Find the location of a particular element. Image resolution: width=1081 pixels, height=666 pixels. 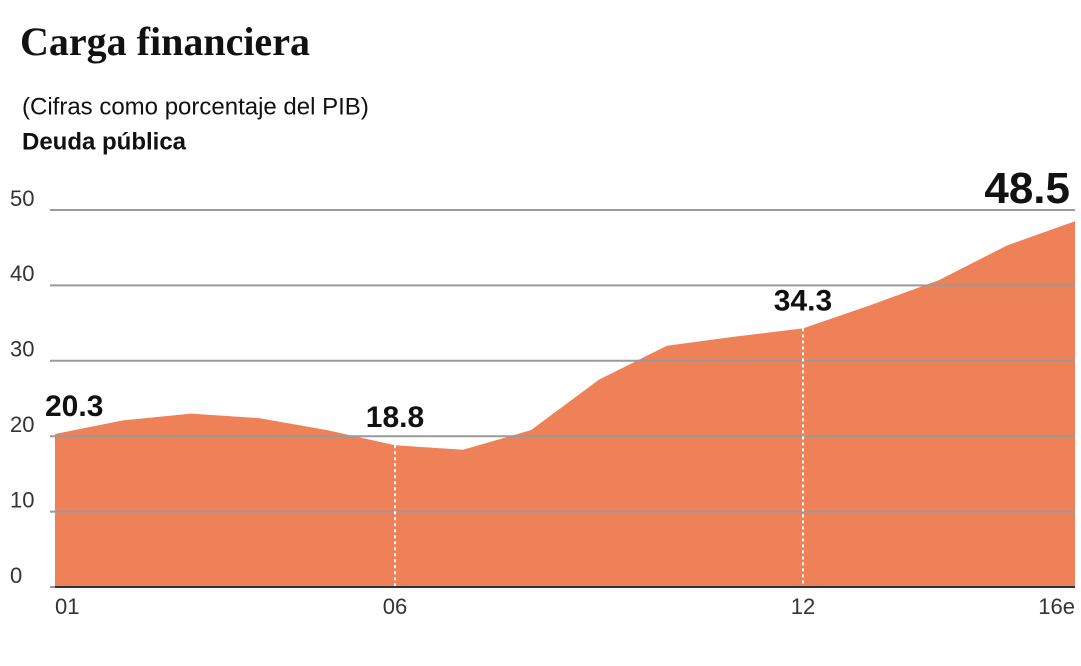

y-tick-label: 20 is located at coordinates (22, 424).